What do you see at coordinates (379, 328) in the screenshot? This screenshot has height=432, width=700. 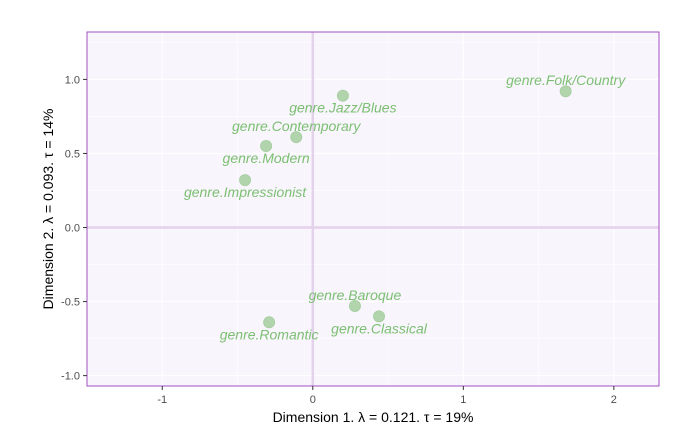 I see `point-label: genre.Classical` at bounding box center [379, 328].